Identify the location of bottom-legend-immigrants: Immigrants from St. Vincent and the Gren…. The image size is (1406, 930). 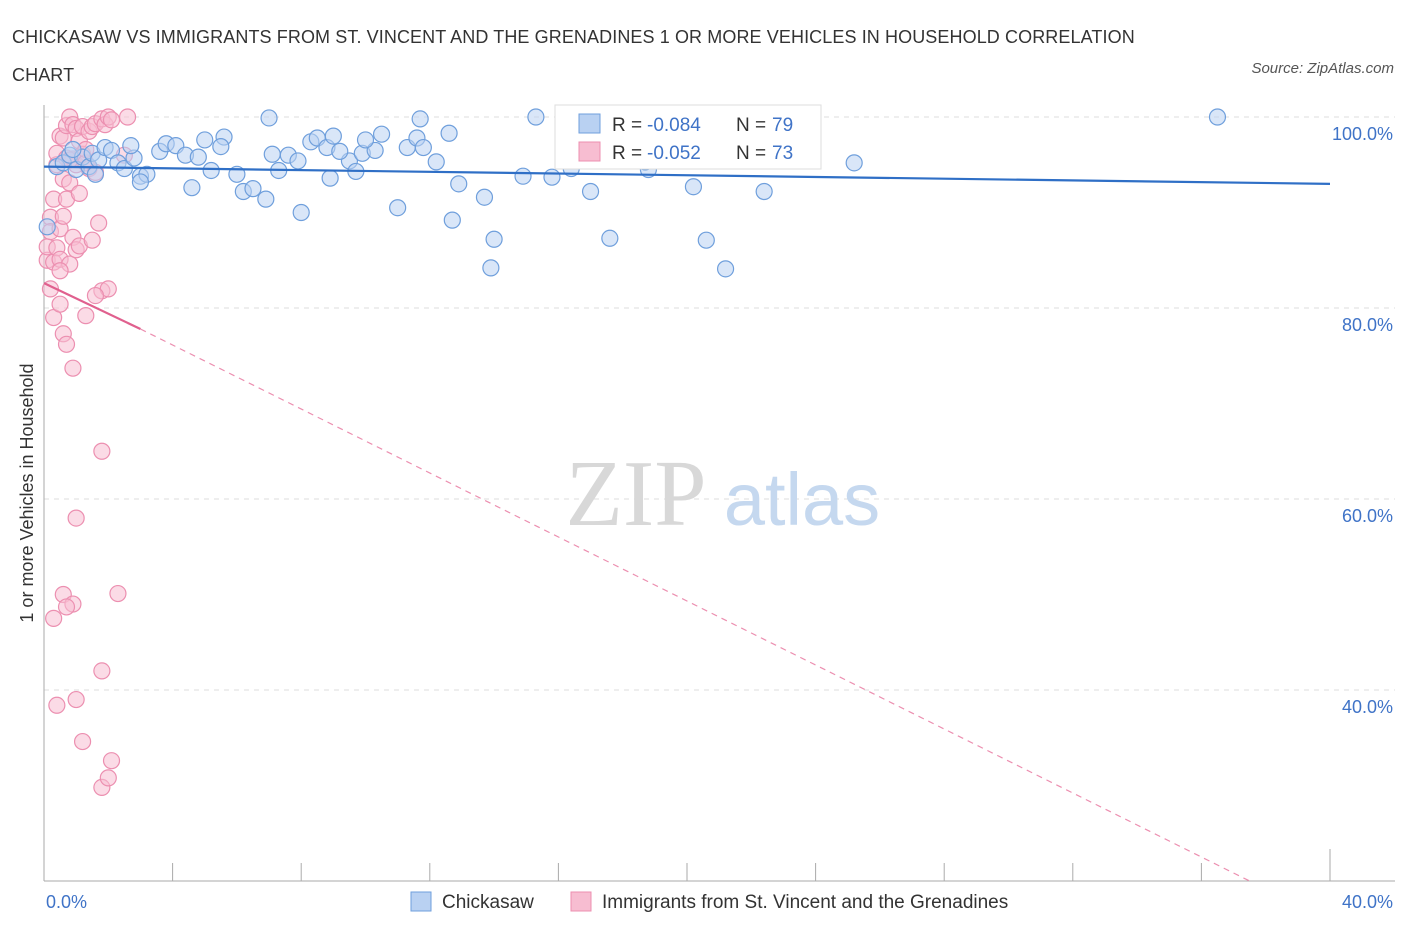
(805, 902).